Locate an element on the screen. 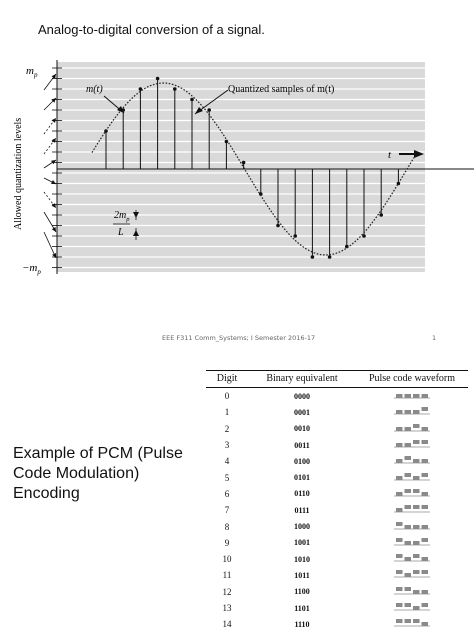 This screenshot has width=474, height=632. step-size-arrowhead-down is located at coordinates (136, 233).